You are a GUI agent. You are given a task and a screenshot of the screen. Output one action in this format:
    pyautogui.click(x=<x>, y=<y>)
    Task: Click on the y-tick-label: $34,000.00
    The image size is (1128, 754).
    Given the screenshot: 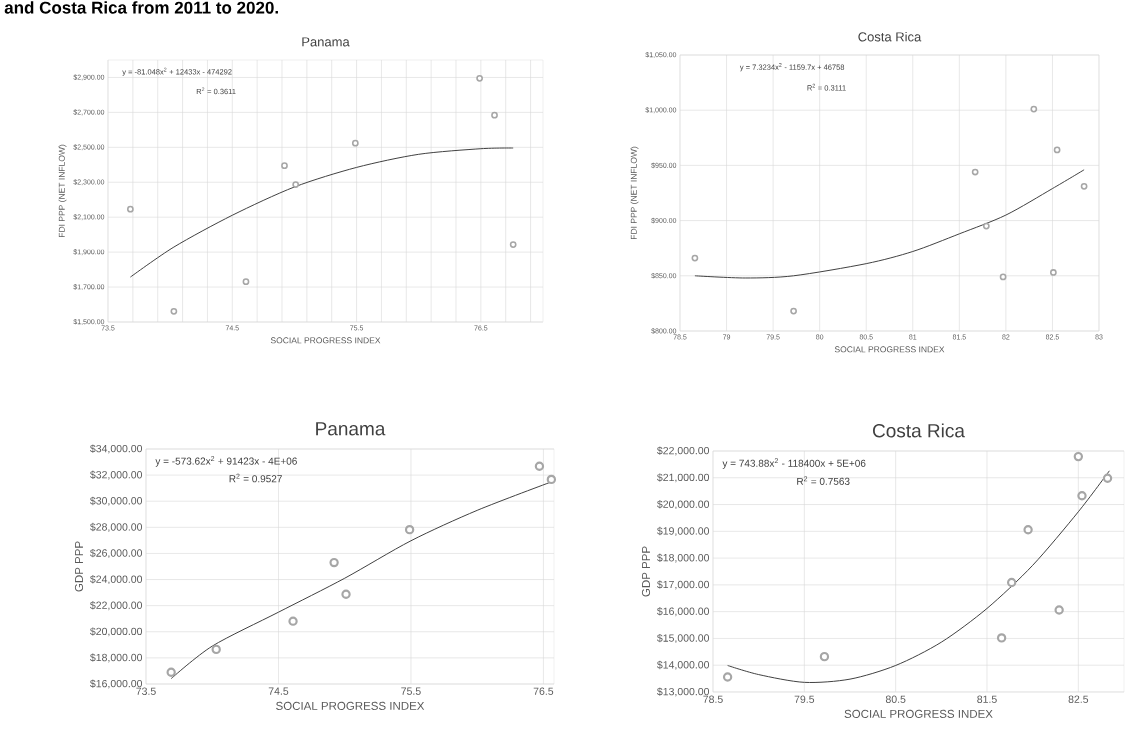 What is the action you would take?
    pyautogui.click(x=116, y=449)
    